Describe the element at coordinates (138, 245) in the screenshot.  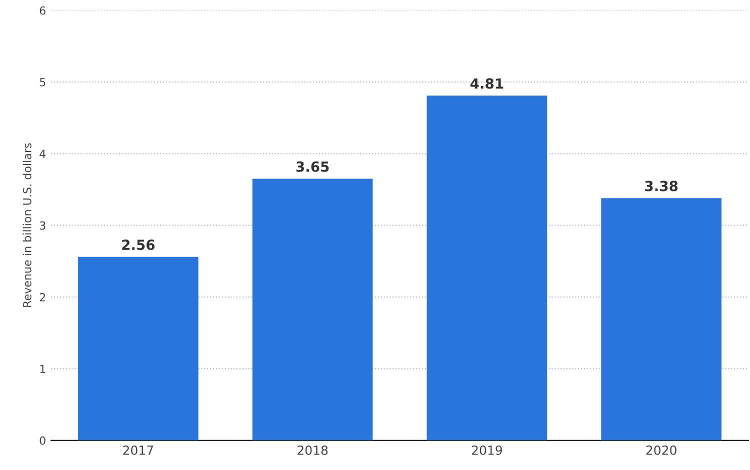
I see `data-label: 2.56` at that location.